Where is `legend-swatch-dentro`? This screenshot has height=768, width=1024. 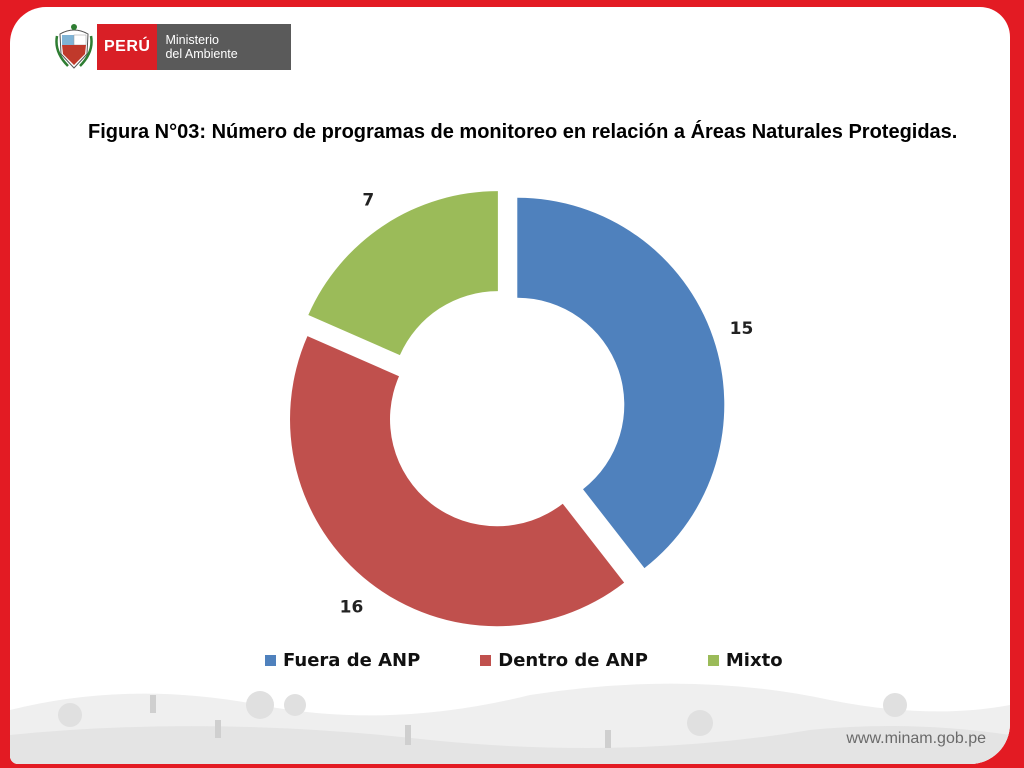
legend-swatch-dentro is located at coordinates (486, 660).